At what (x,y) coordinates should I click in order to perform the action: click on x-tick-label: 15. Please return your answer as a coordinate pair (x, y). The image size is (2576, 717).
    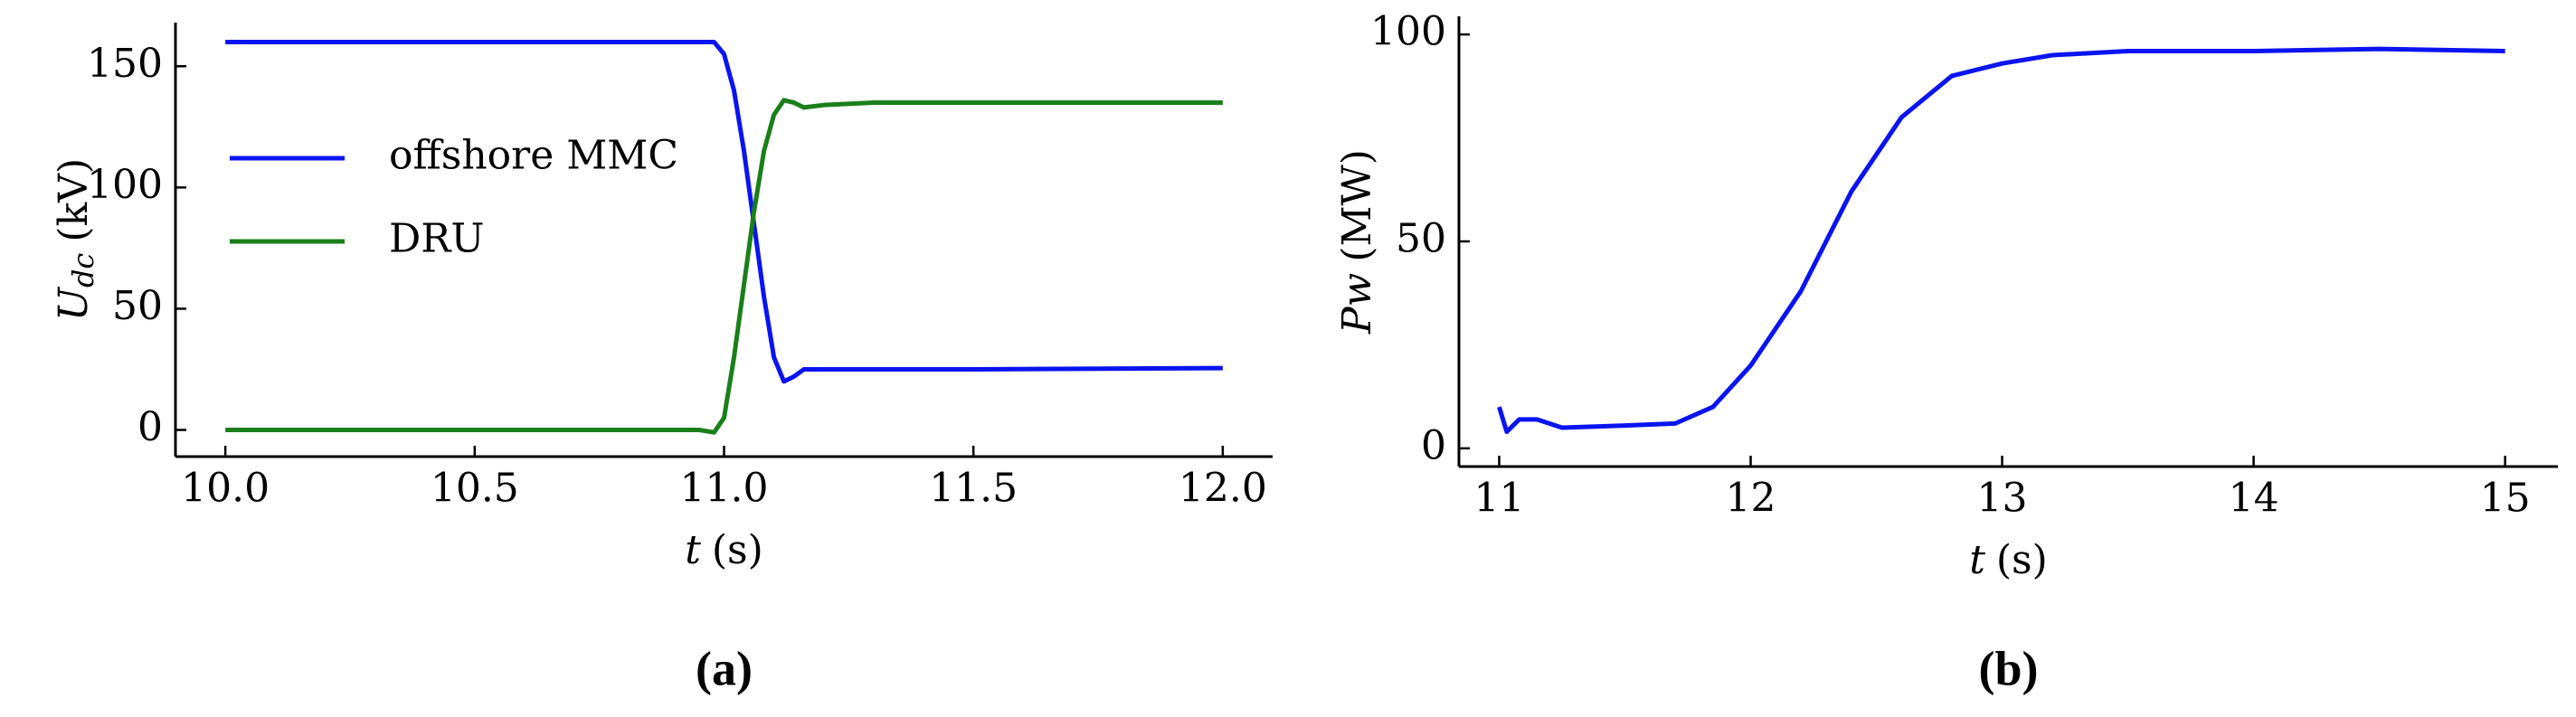
    Looking at the image, I should click on (2506, 499).